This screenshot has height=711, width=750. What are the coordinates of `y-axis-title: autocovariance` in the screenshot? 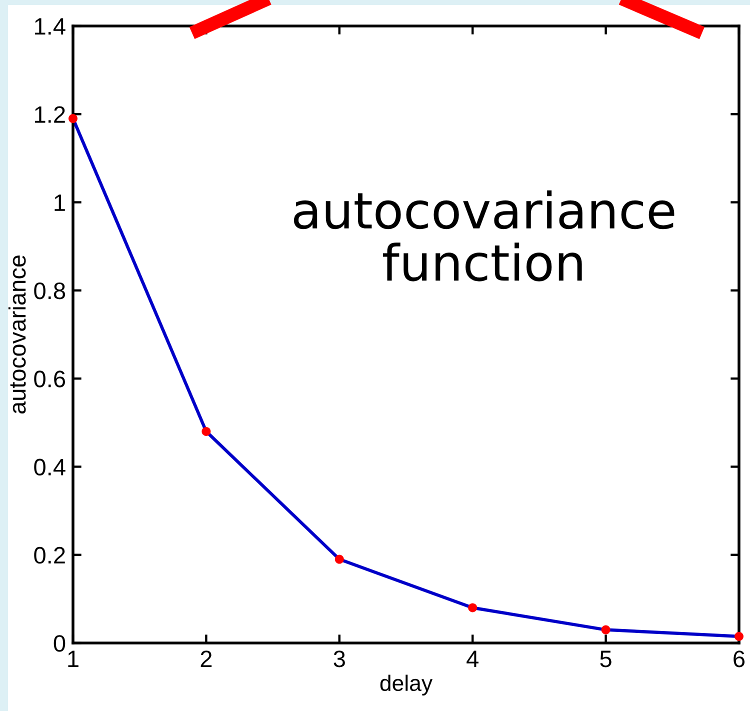 It's located at (17, 334).